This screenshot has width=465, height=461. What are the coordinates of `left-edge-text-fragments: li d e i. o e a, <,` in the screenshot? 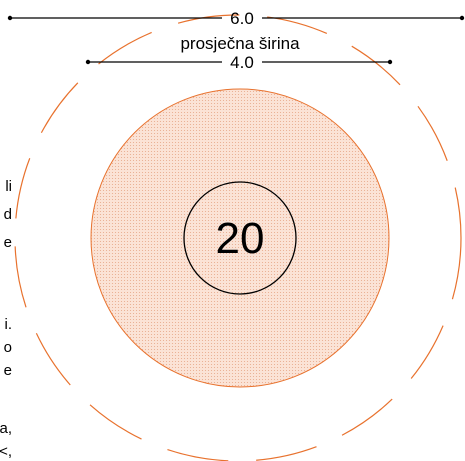 It's located at (6, 319).